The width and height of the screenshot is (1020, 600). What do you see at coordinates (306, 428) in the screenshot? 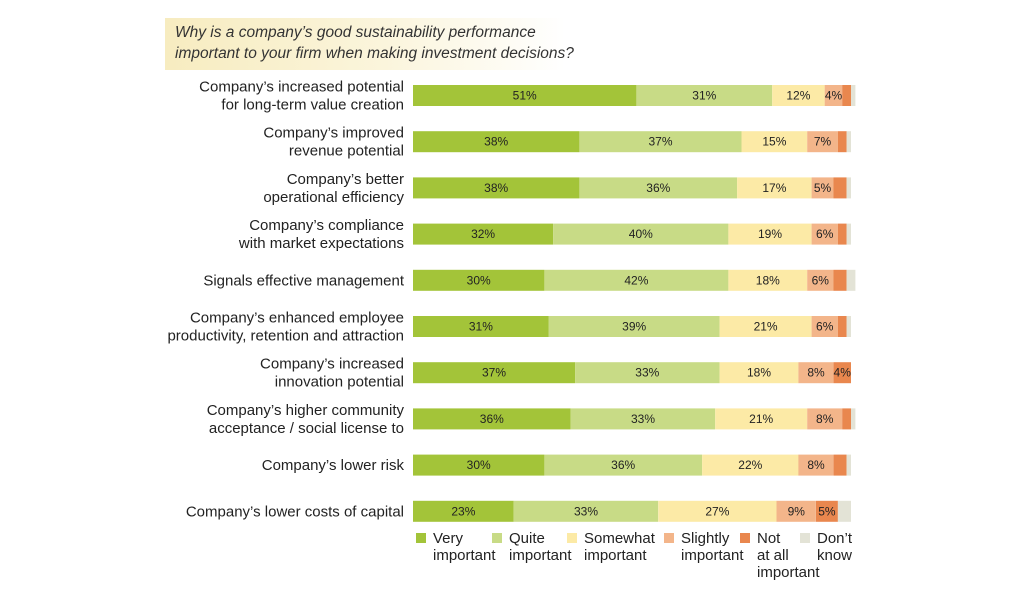
I see `category-label: acceptance / social license to` at bounding box center [306, 428].